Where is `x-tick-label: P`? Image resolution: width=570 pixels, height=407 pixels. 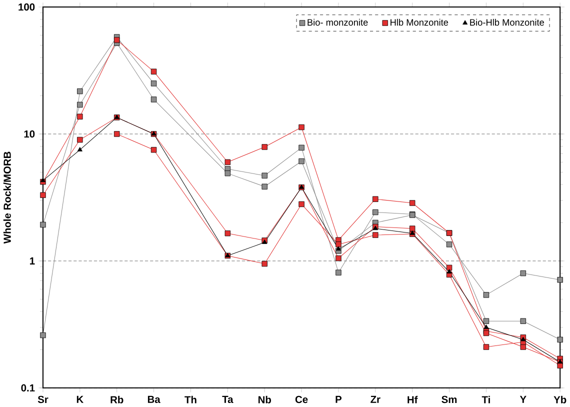
x-tick-label: P is located at coordinates (339, 400).